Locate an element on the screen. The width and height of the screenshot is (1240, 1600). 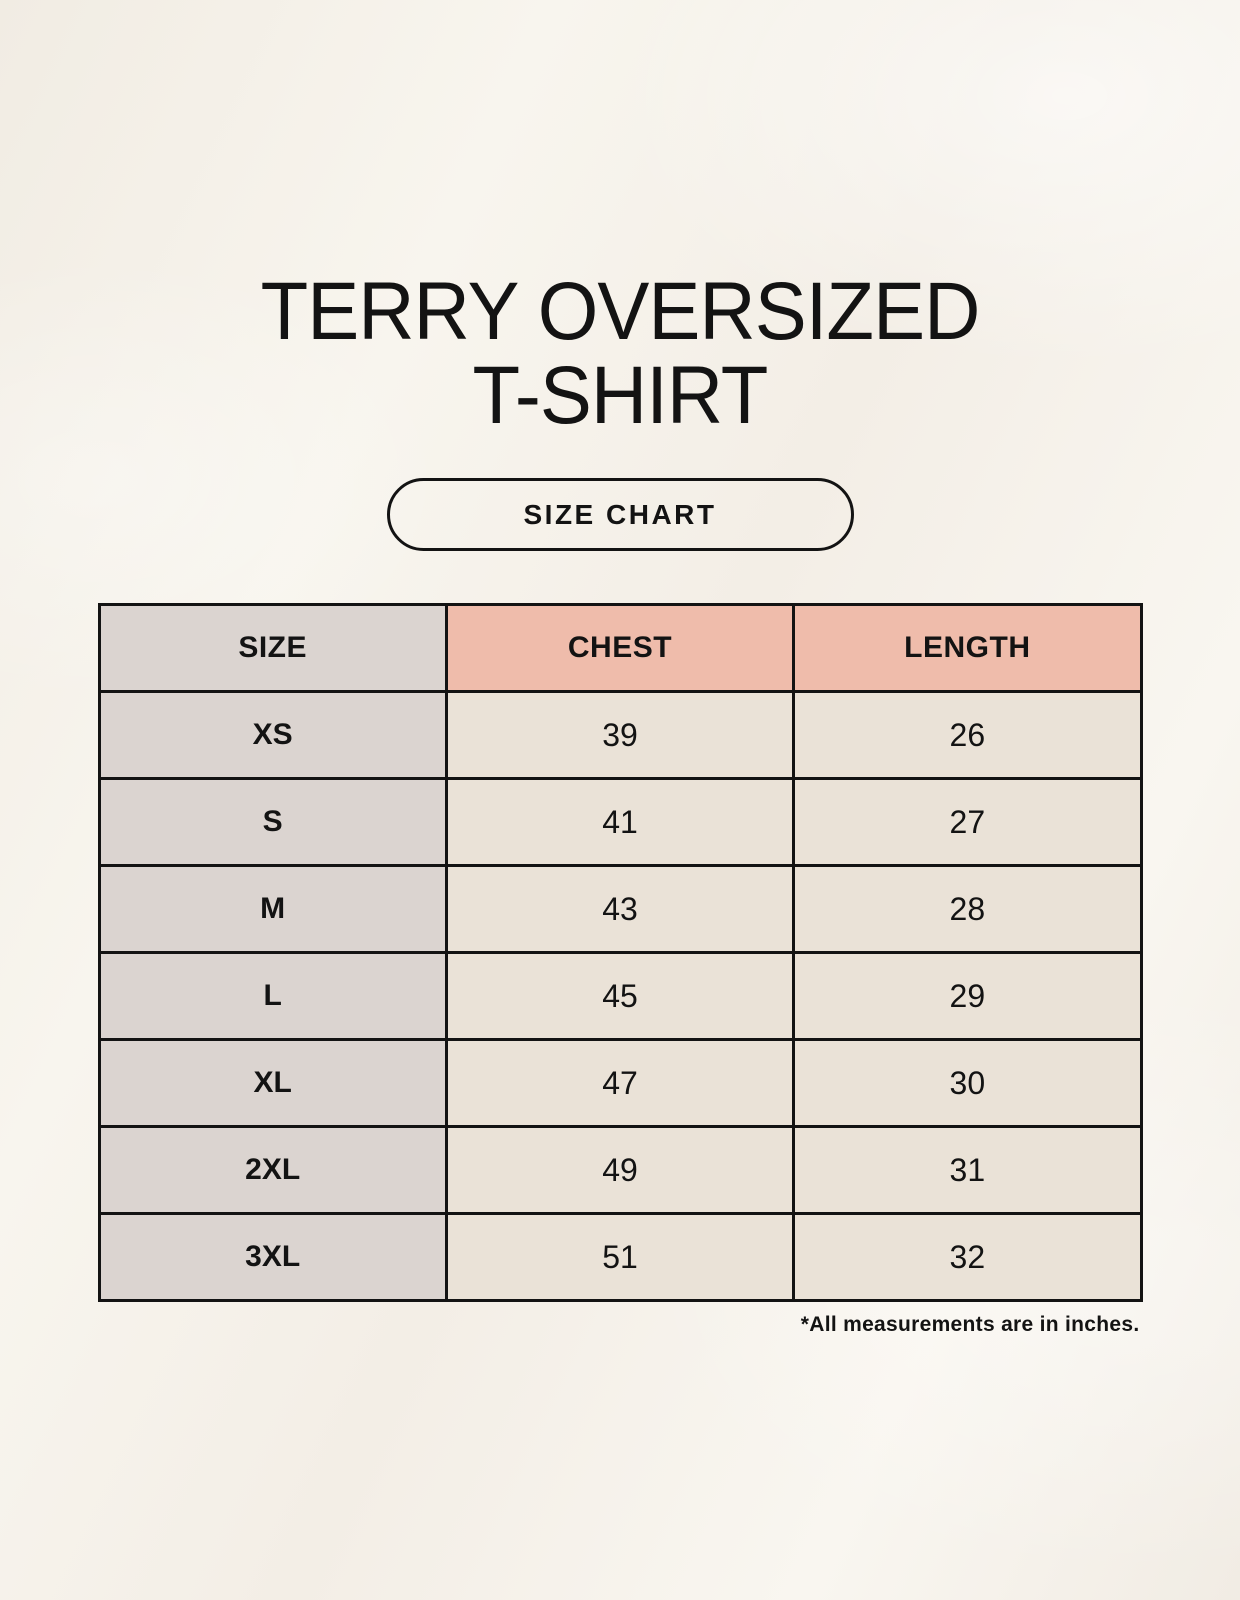
table-row: M 43 28 is located at coordinates (620, 909).